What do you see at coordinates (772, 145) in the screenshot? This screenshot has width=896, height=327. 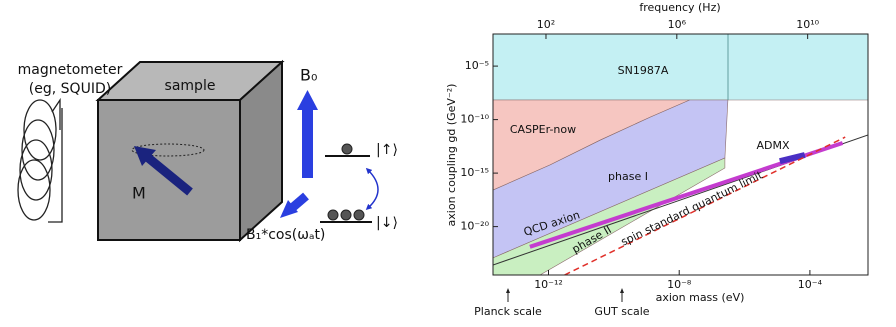 I see `series-label: ADMX` at bounding box center [772, 145].